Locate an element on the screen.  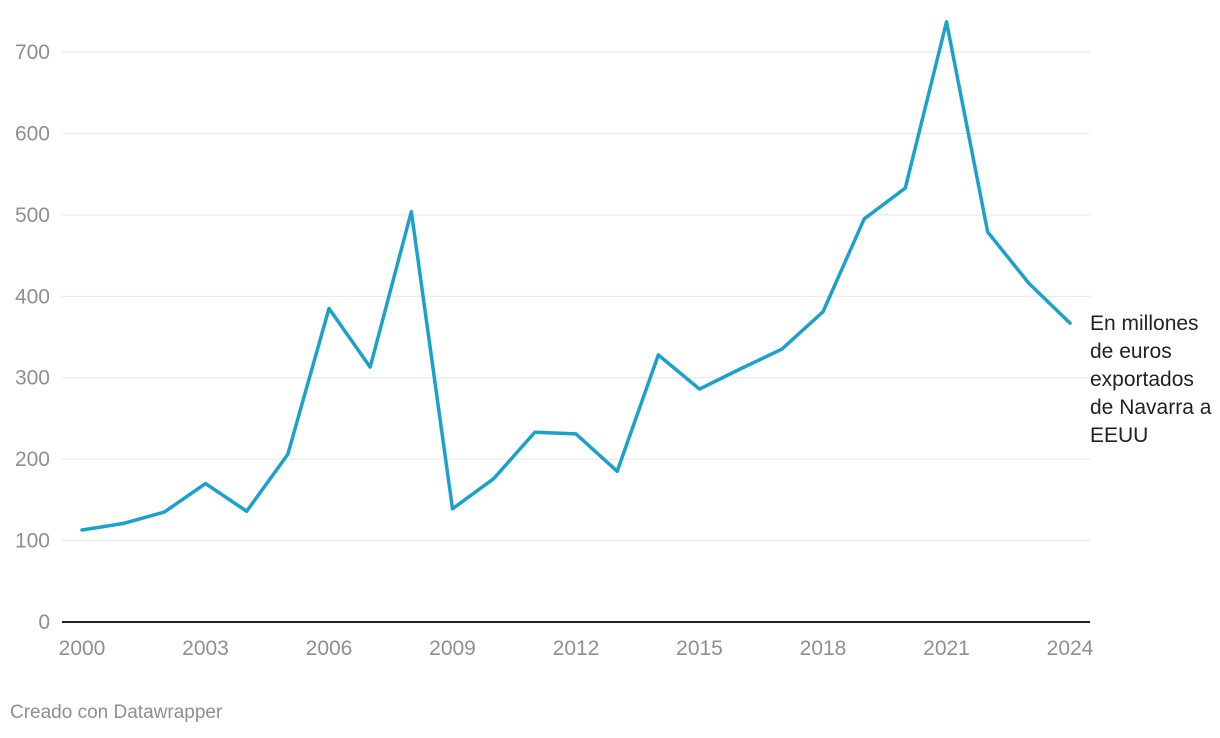
x-tick-label-2015: 2015 is located at coordinates (699, 648).